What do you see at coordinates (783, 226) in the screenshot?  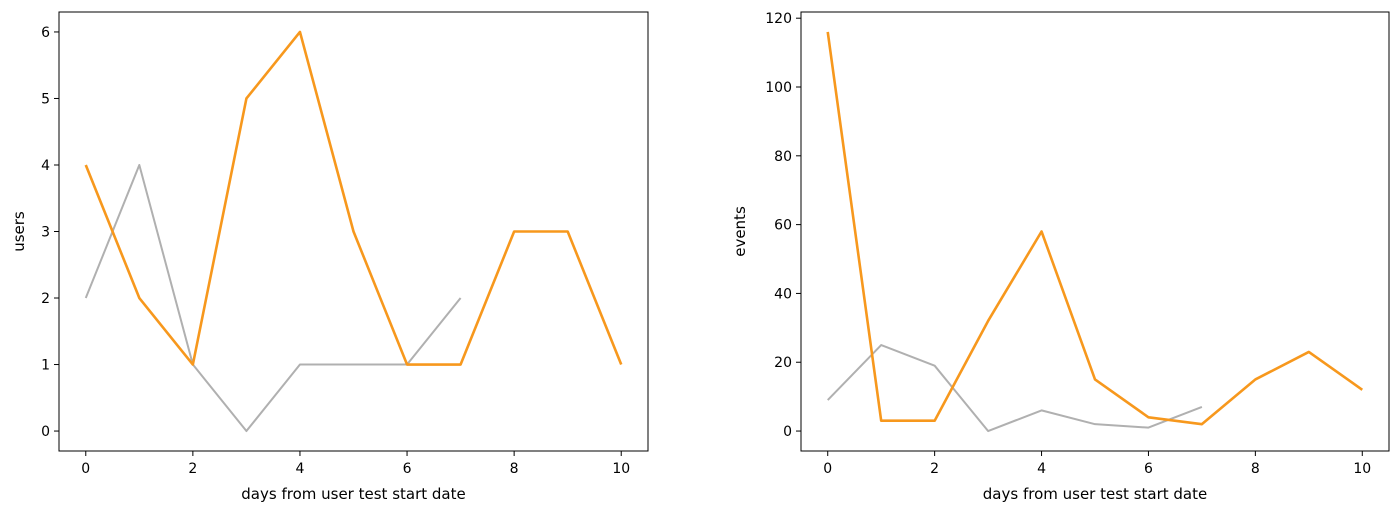 I see `y-tick-label: 60` at bounding box center [783, 226].